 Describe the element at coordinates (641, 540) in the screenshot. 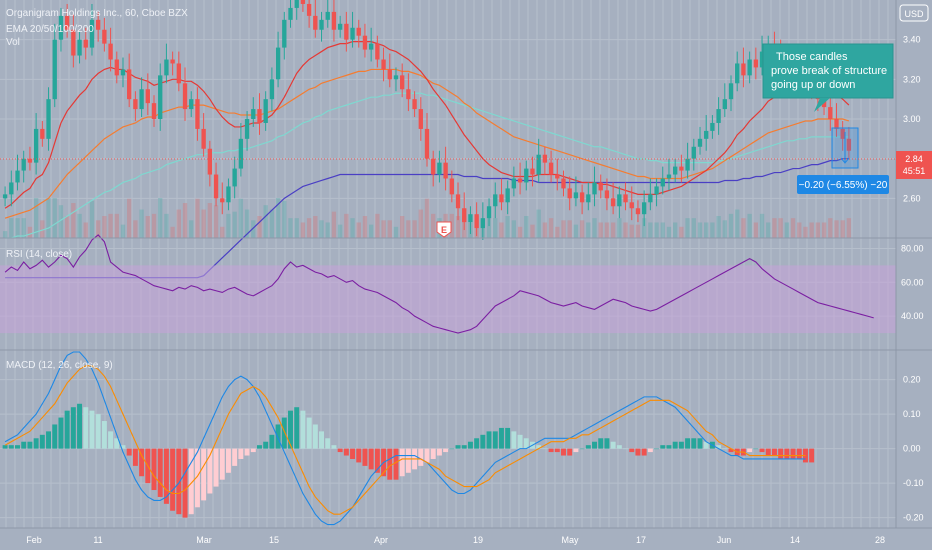

I see `time-axis-tick: 17` at that location.